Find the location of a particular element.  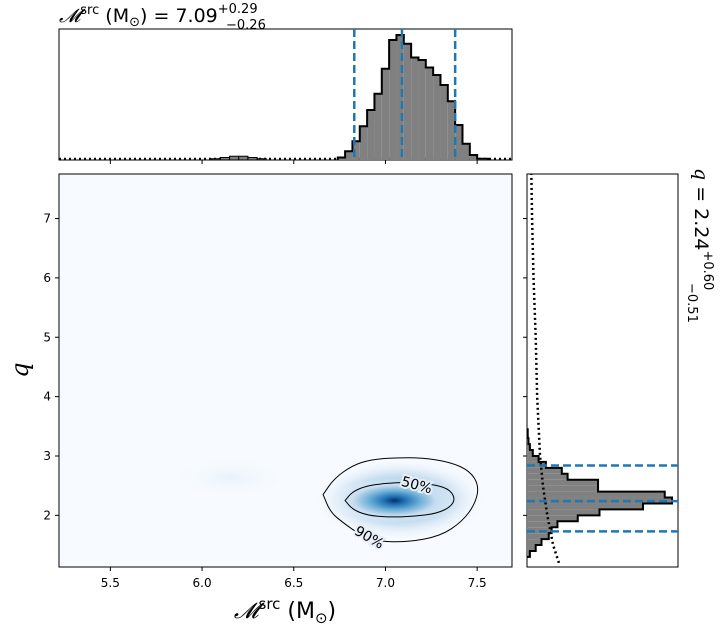

heatmap-core-region is located at coordinates (395, 500).